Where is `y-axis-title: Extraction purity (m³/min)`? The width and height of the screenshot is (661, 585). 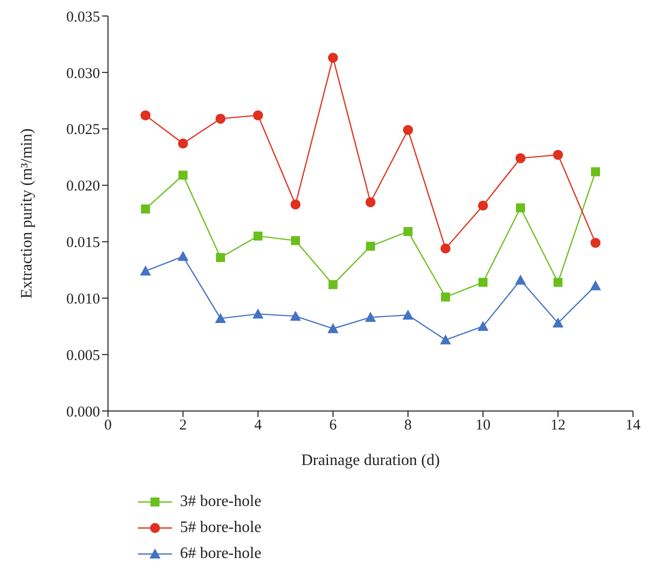
y-axis-title: Extraction purity (m³/min) is located at coordinates (27, 213).